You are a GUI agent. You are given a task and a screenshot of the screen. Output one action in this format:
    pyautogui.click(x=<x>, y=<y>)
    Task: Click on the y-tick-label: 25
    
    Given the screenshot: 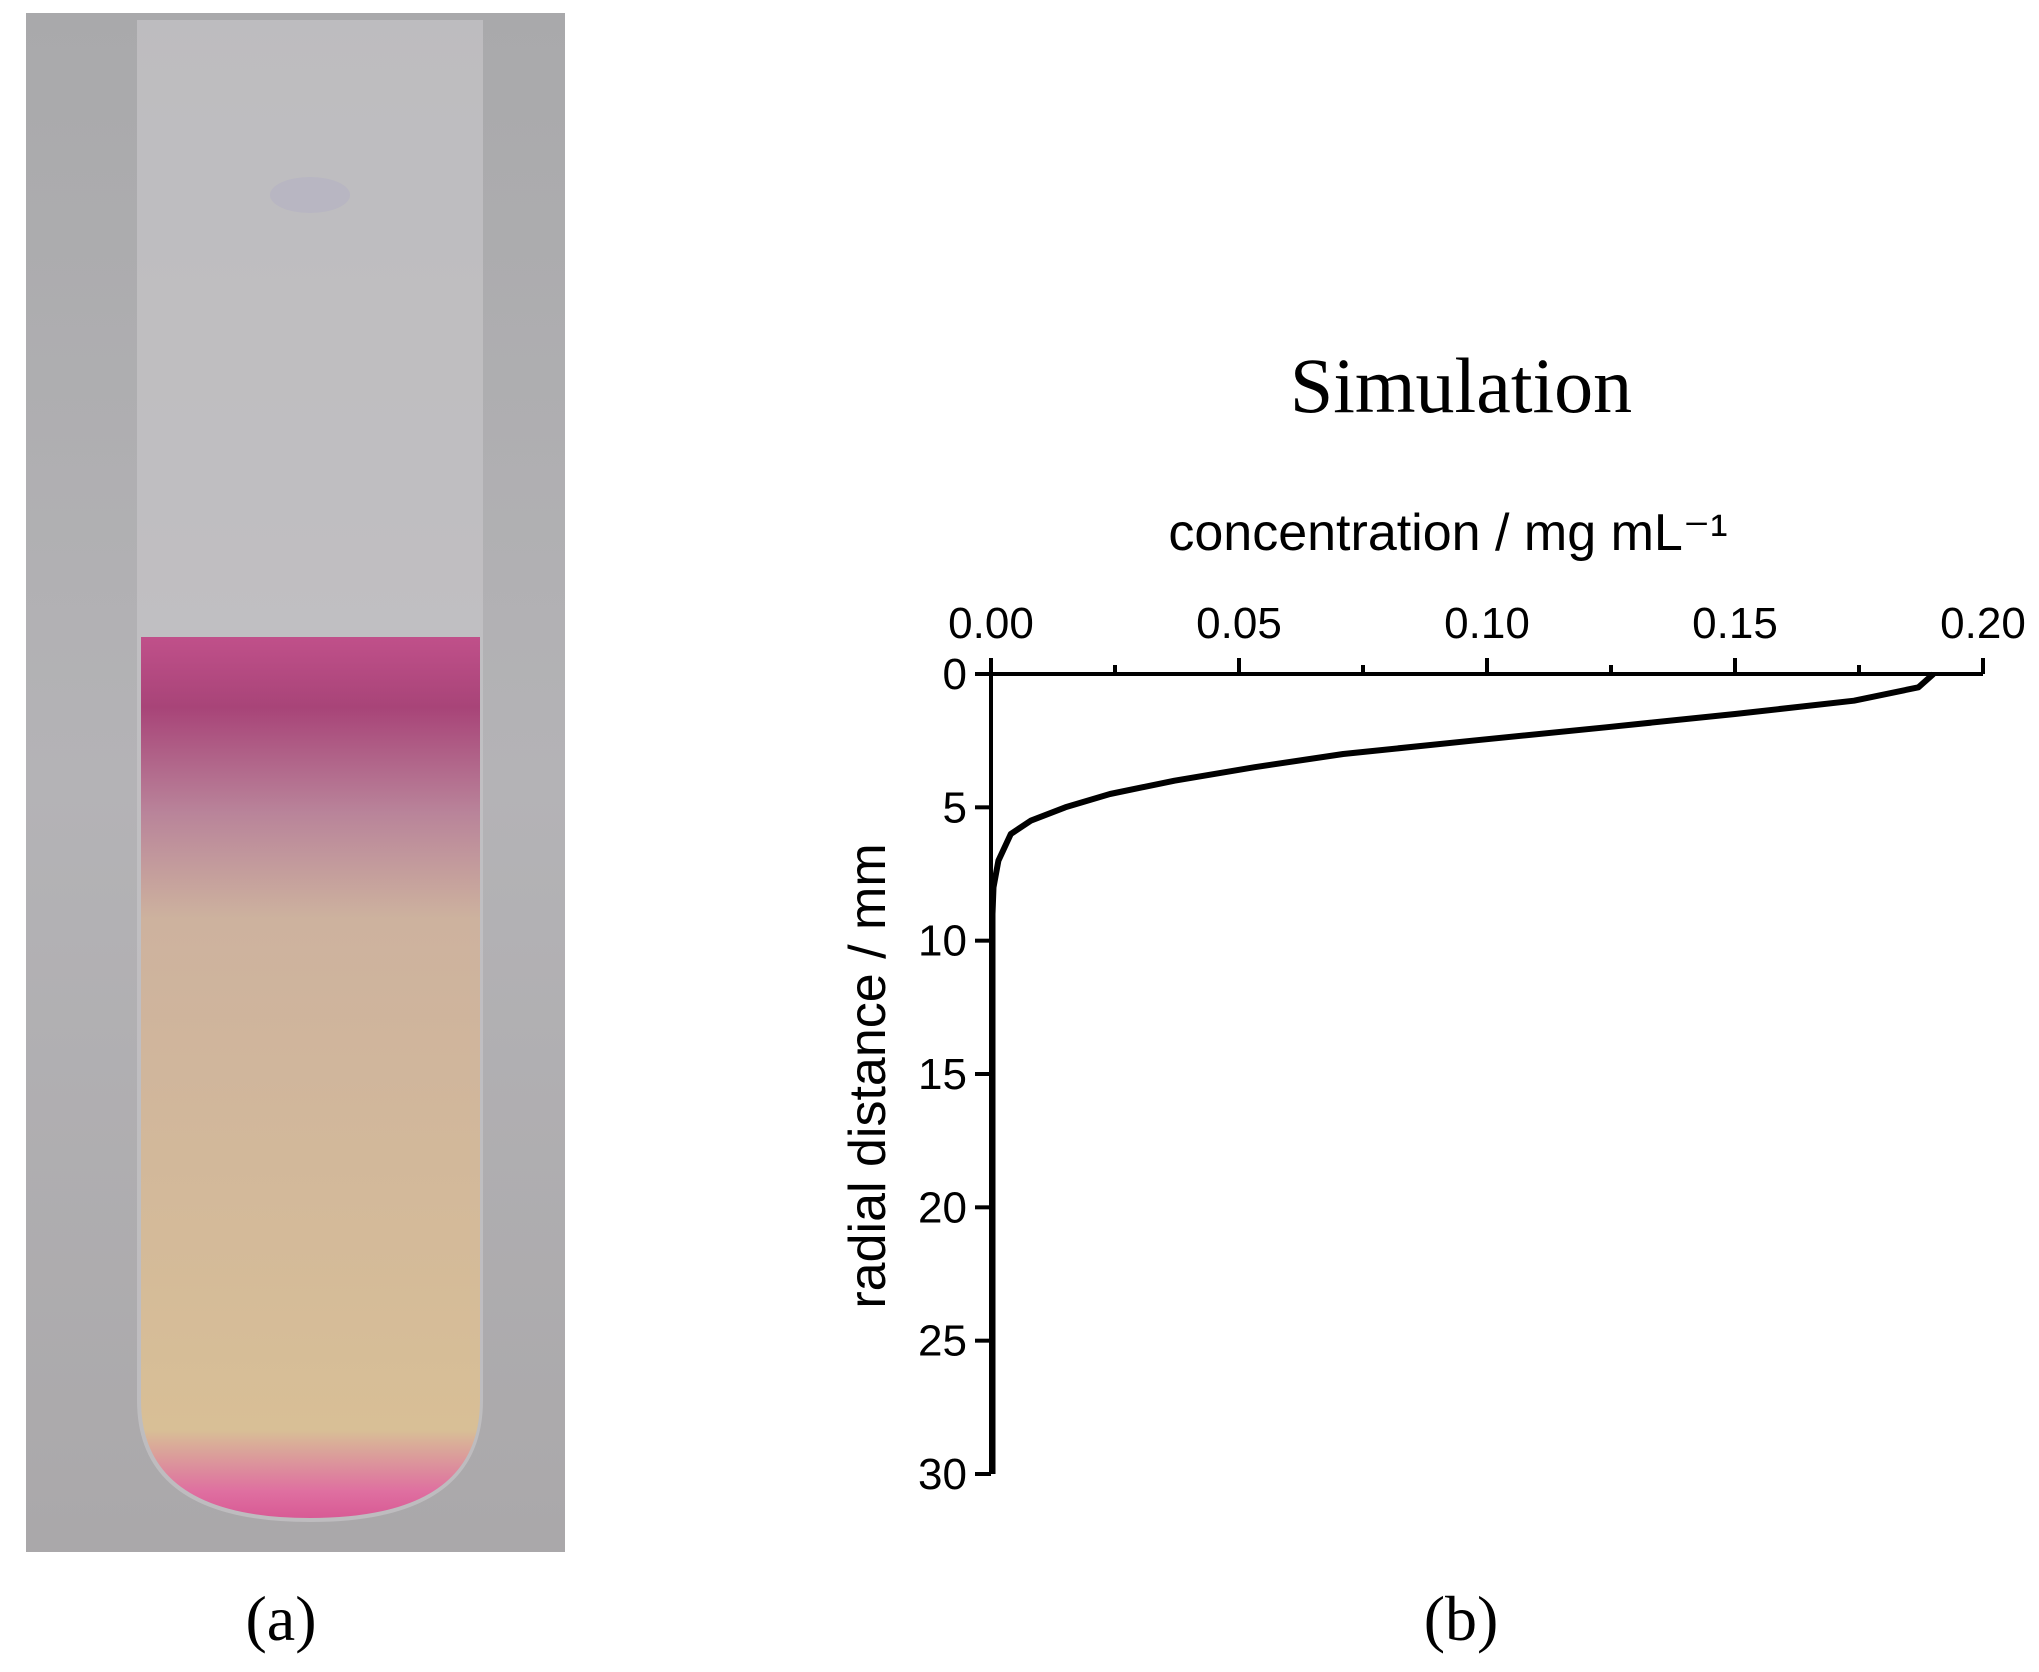 What is the action you would take?
    pyautogui.click(x=942, y=1341)
    